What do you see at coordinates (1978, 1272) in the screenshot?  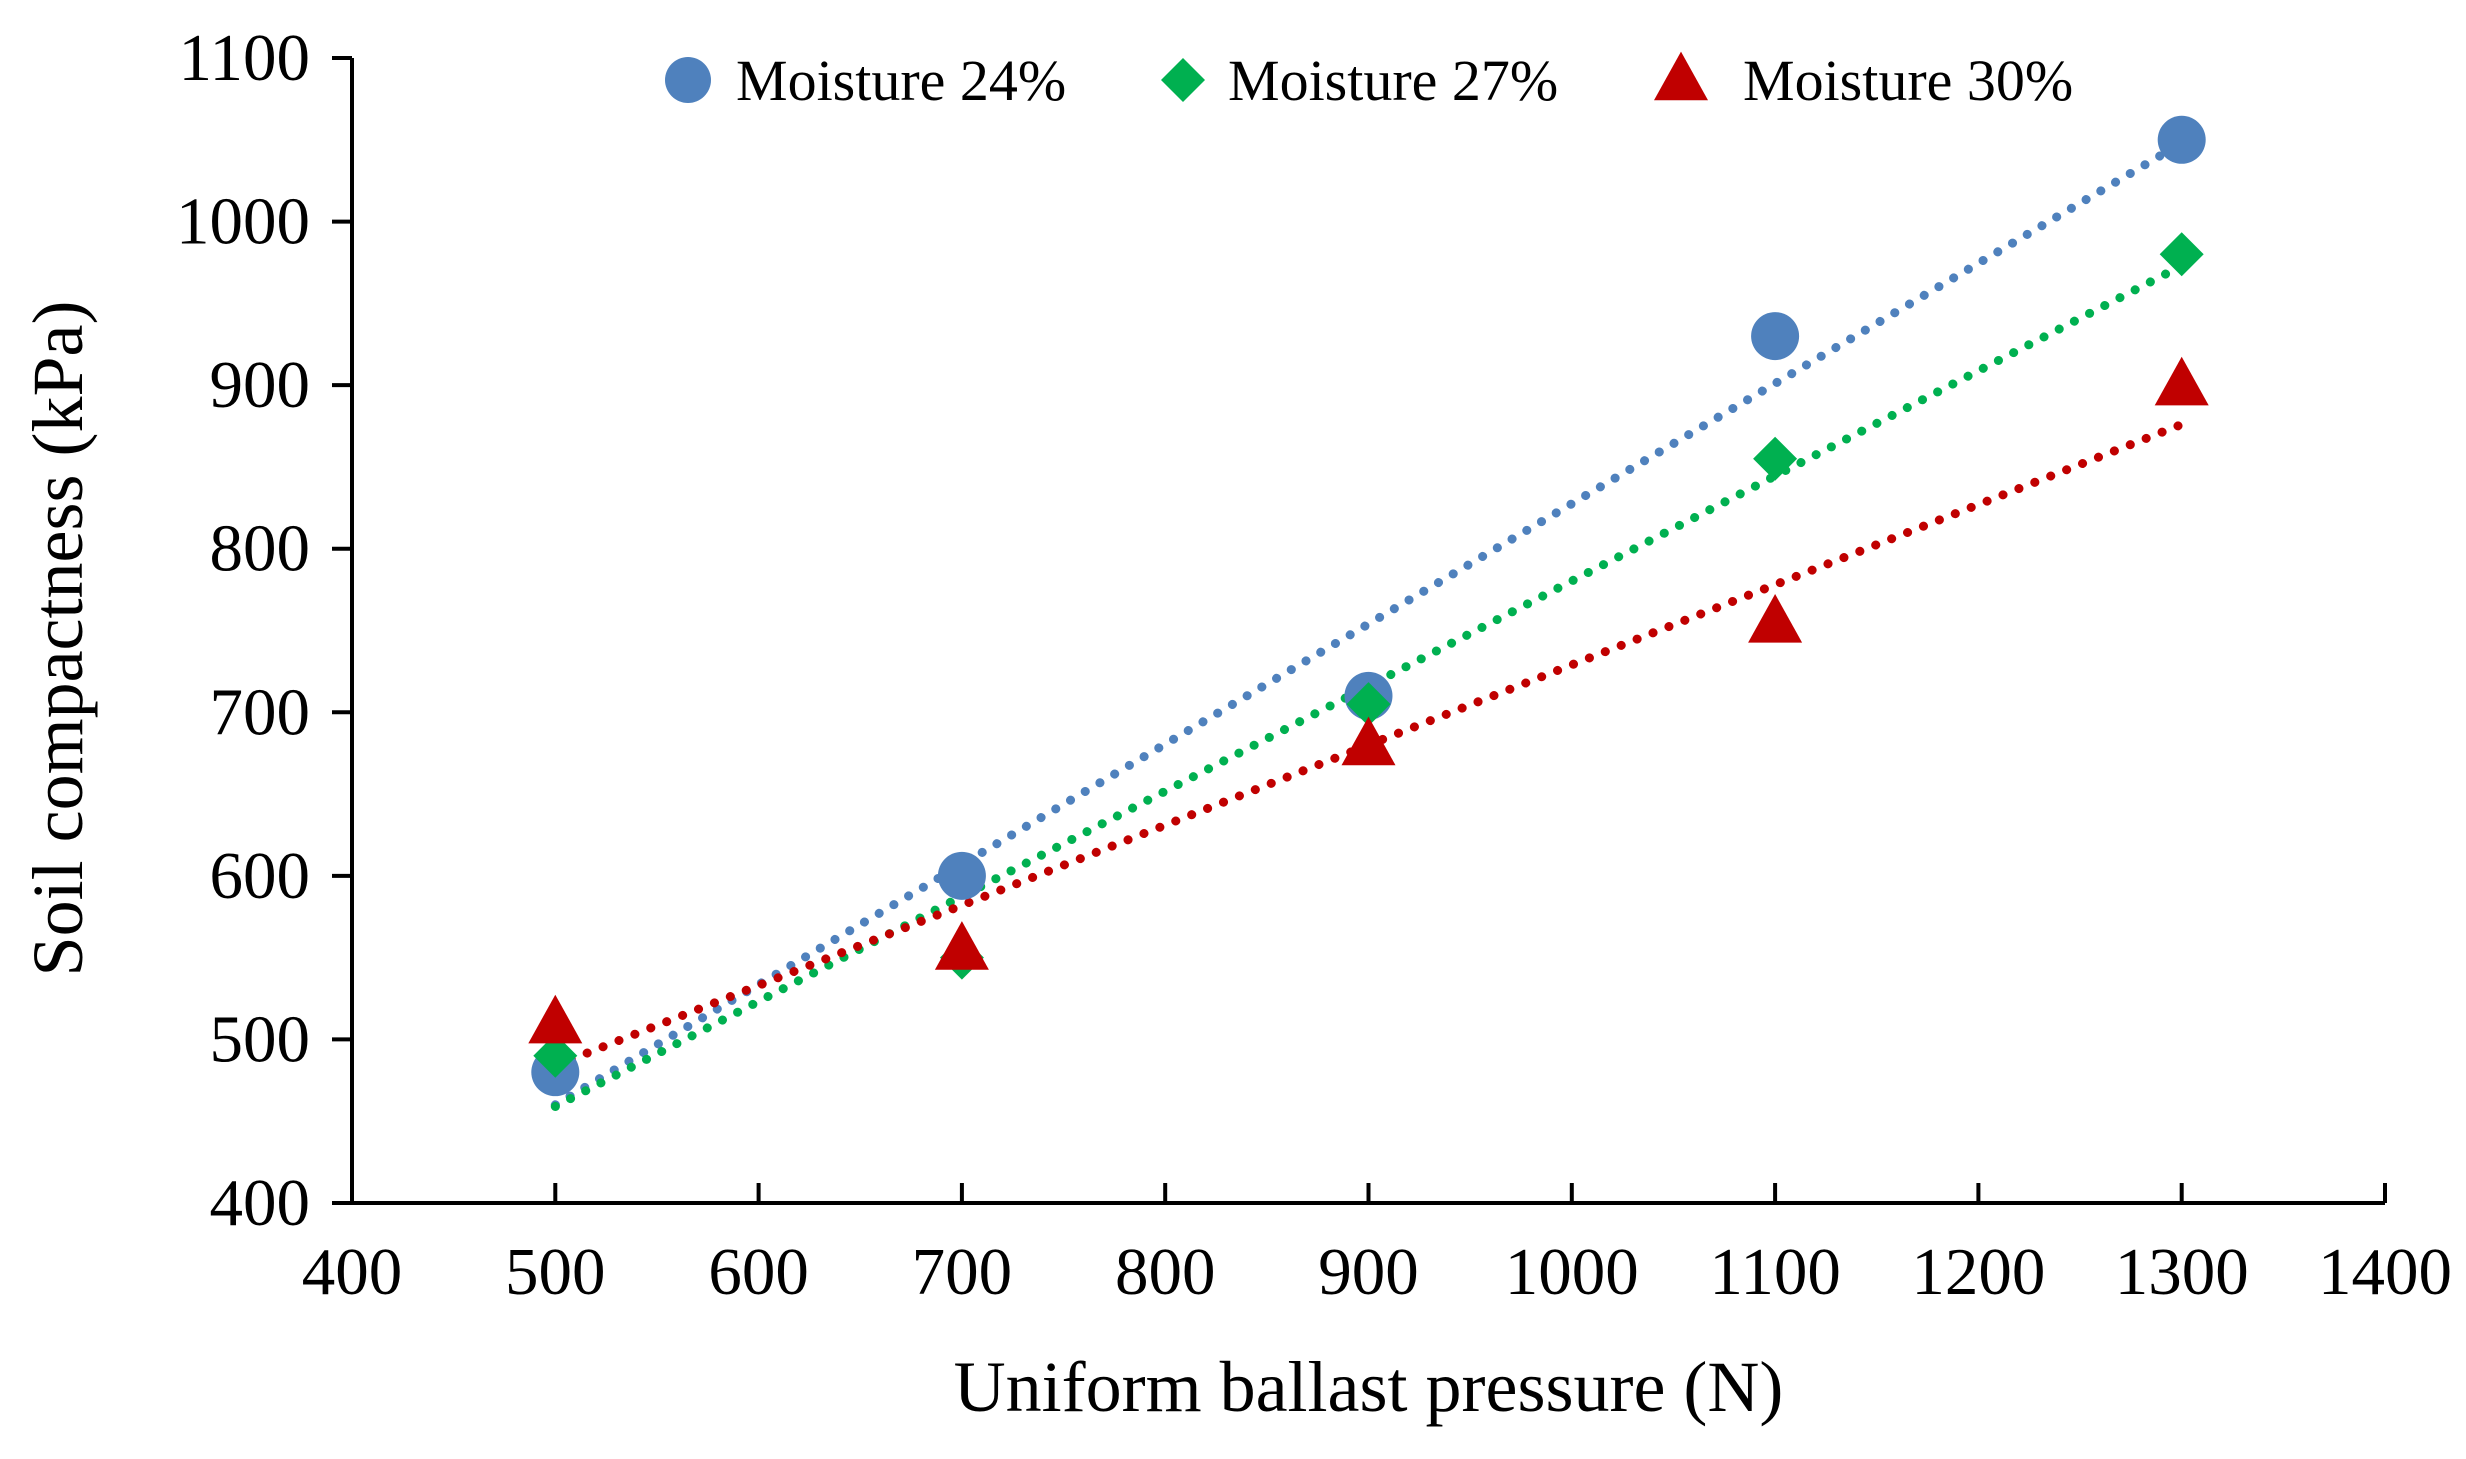 I see `x-tick-label: 1200` at bounding box center [1978, 1272].